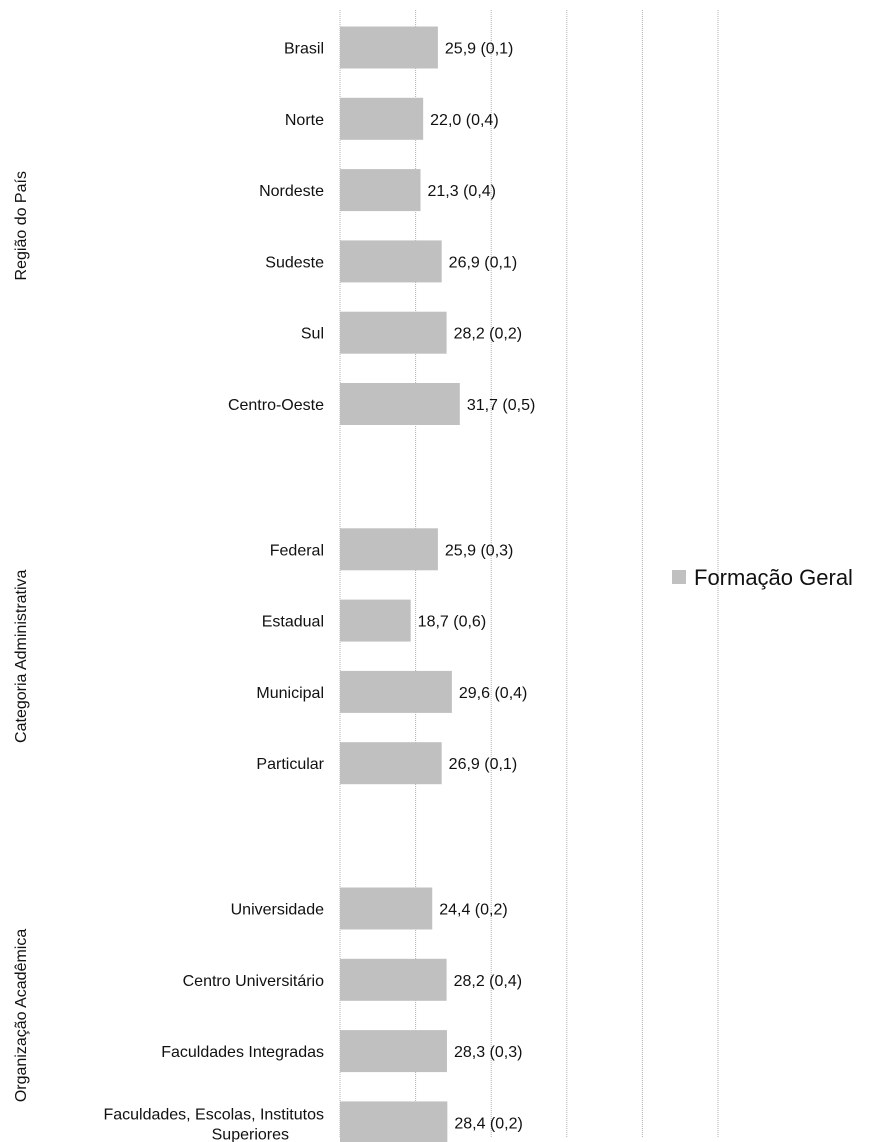 The width and height of the screenshot is (895, 1142). Describe the element at coordinates (488, 1123) in the screenshot. I see `value-label: 28,4 (0,2)` at that location.